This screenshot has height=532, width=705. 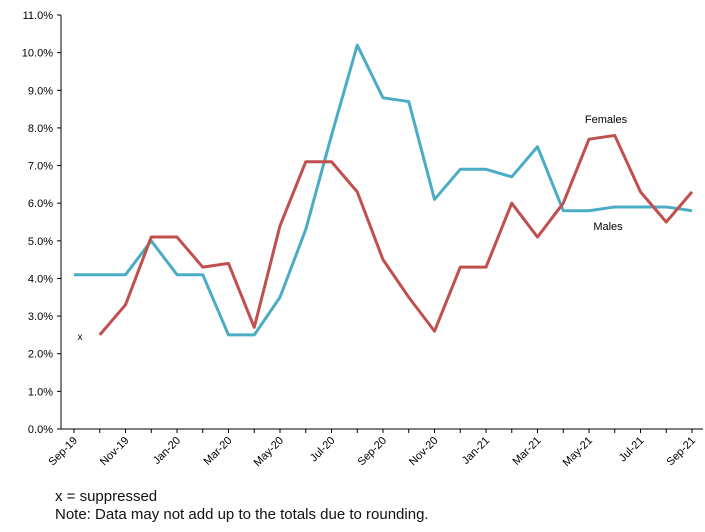 I want to click on y-tick-label: 5.0%, so click(x=40, y=242).